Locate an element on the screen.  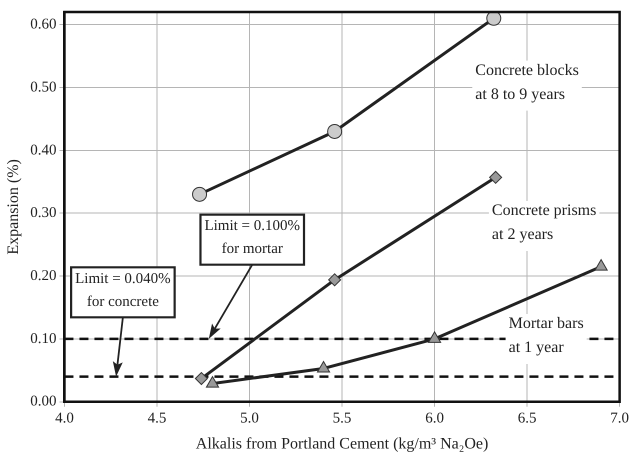
y-axis-title: Expansion (%) is located at coordinates (13, 207).